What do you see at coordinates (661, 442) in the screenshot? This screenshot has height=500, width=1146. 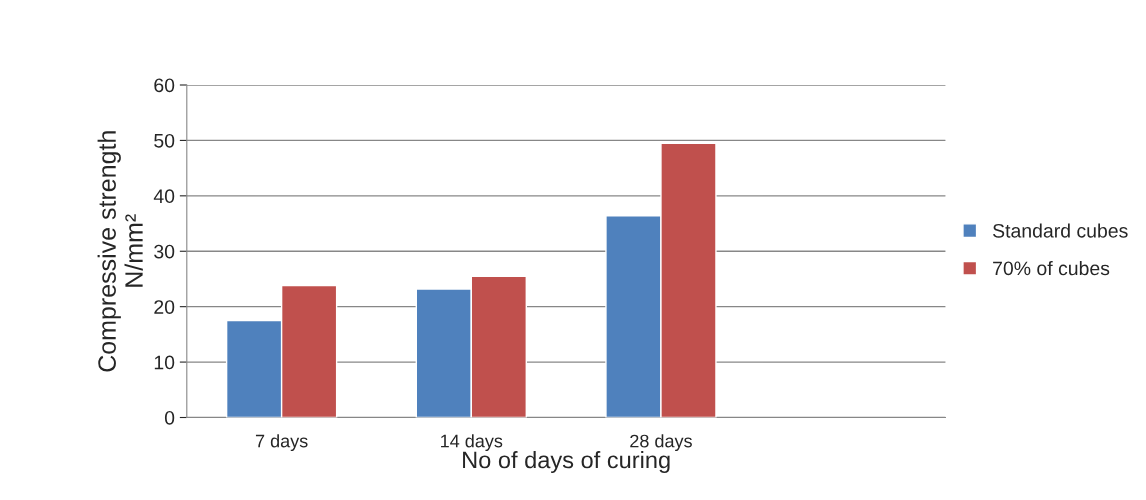 I see `x-tick-label: 28 days` at bounding box center [661, 442].